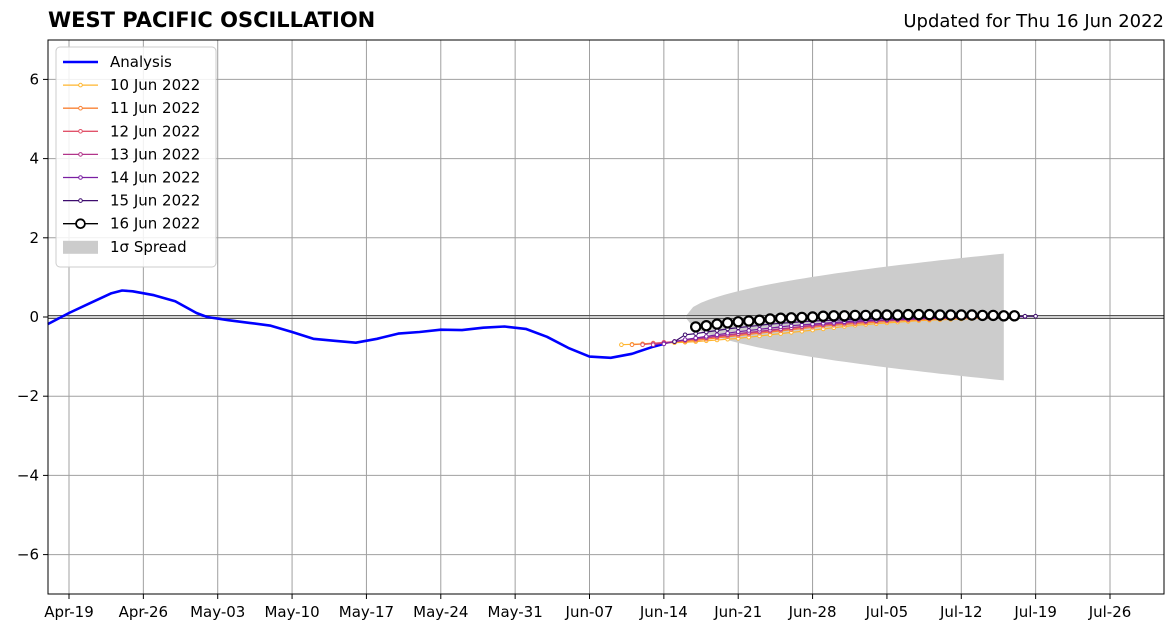  What do you see at coordinates (28, 475) in the screenshot?
I see `y-tick-label: −4` at bounding box center [28, 475].